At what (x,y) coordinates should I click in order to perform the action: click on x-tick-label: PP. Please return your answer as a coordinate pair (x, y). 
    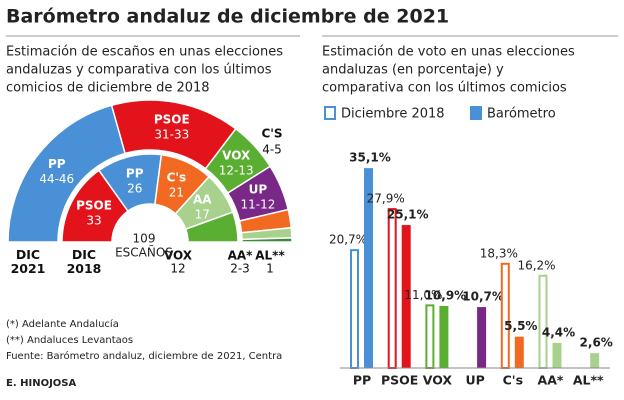
    Looking at the image, I should click on (362, 380).